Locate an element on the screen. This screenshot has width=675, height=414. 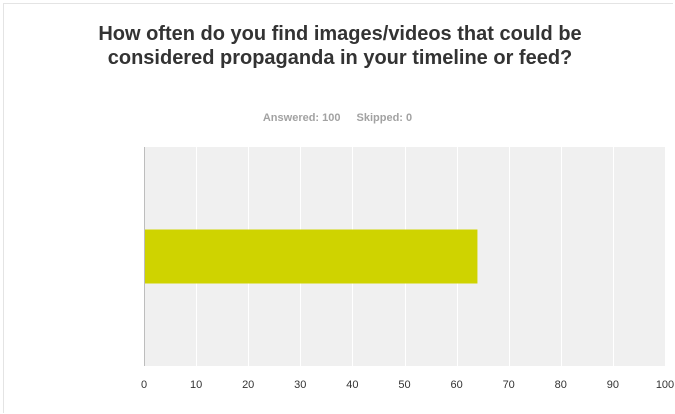
x-tick-label: 90 is located at coordinates (613, 385).